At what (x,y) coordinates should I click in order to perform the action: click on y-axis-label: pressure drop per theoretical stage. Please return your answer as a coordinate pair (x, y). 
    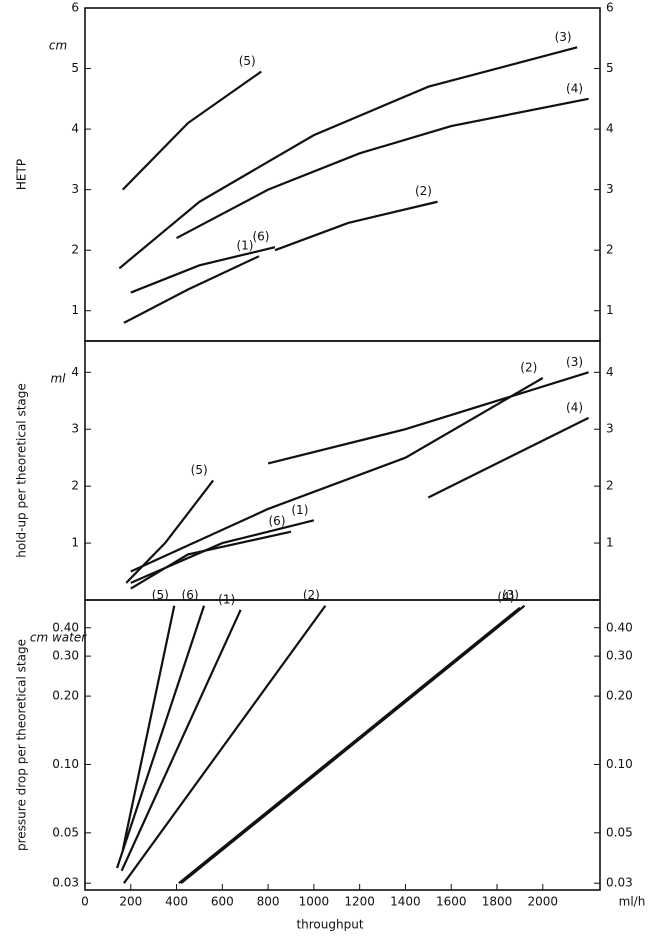
    Looking at the image, I should click on (22, 745).